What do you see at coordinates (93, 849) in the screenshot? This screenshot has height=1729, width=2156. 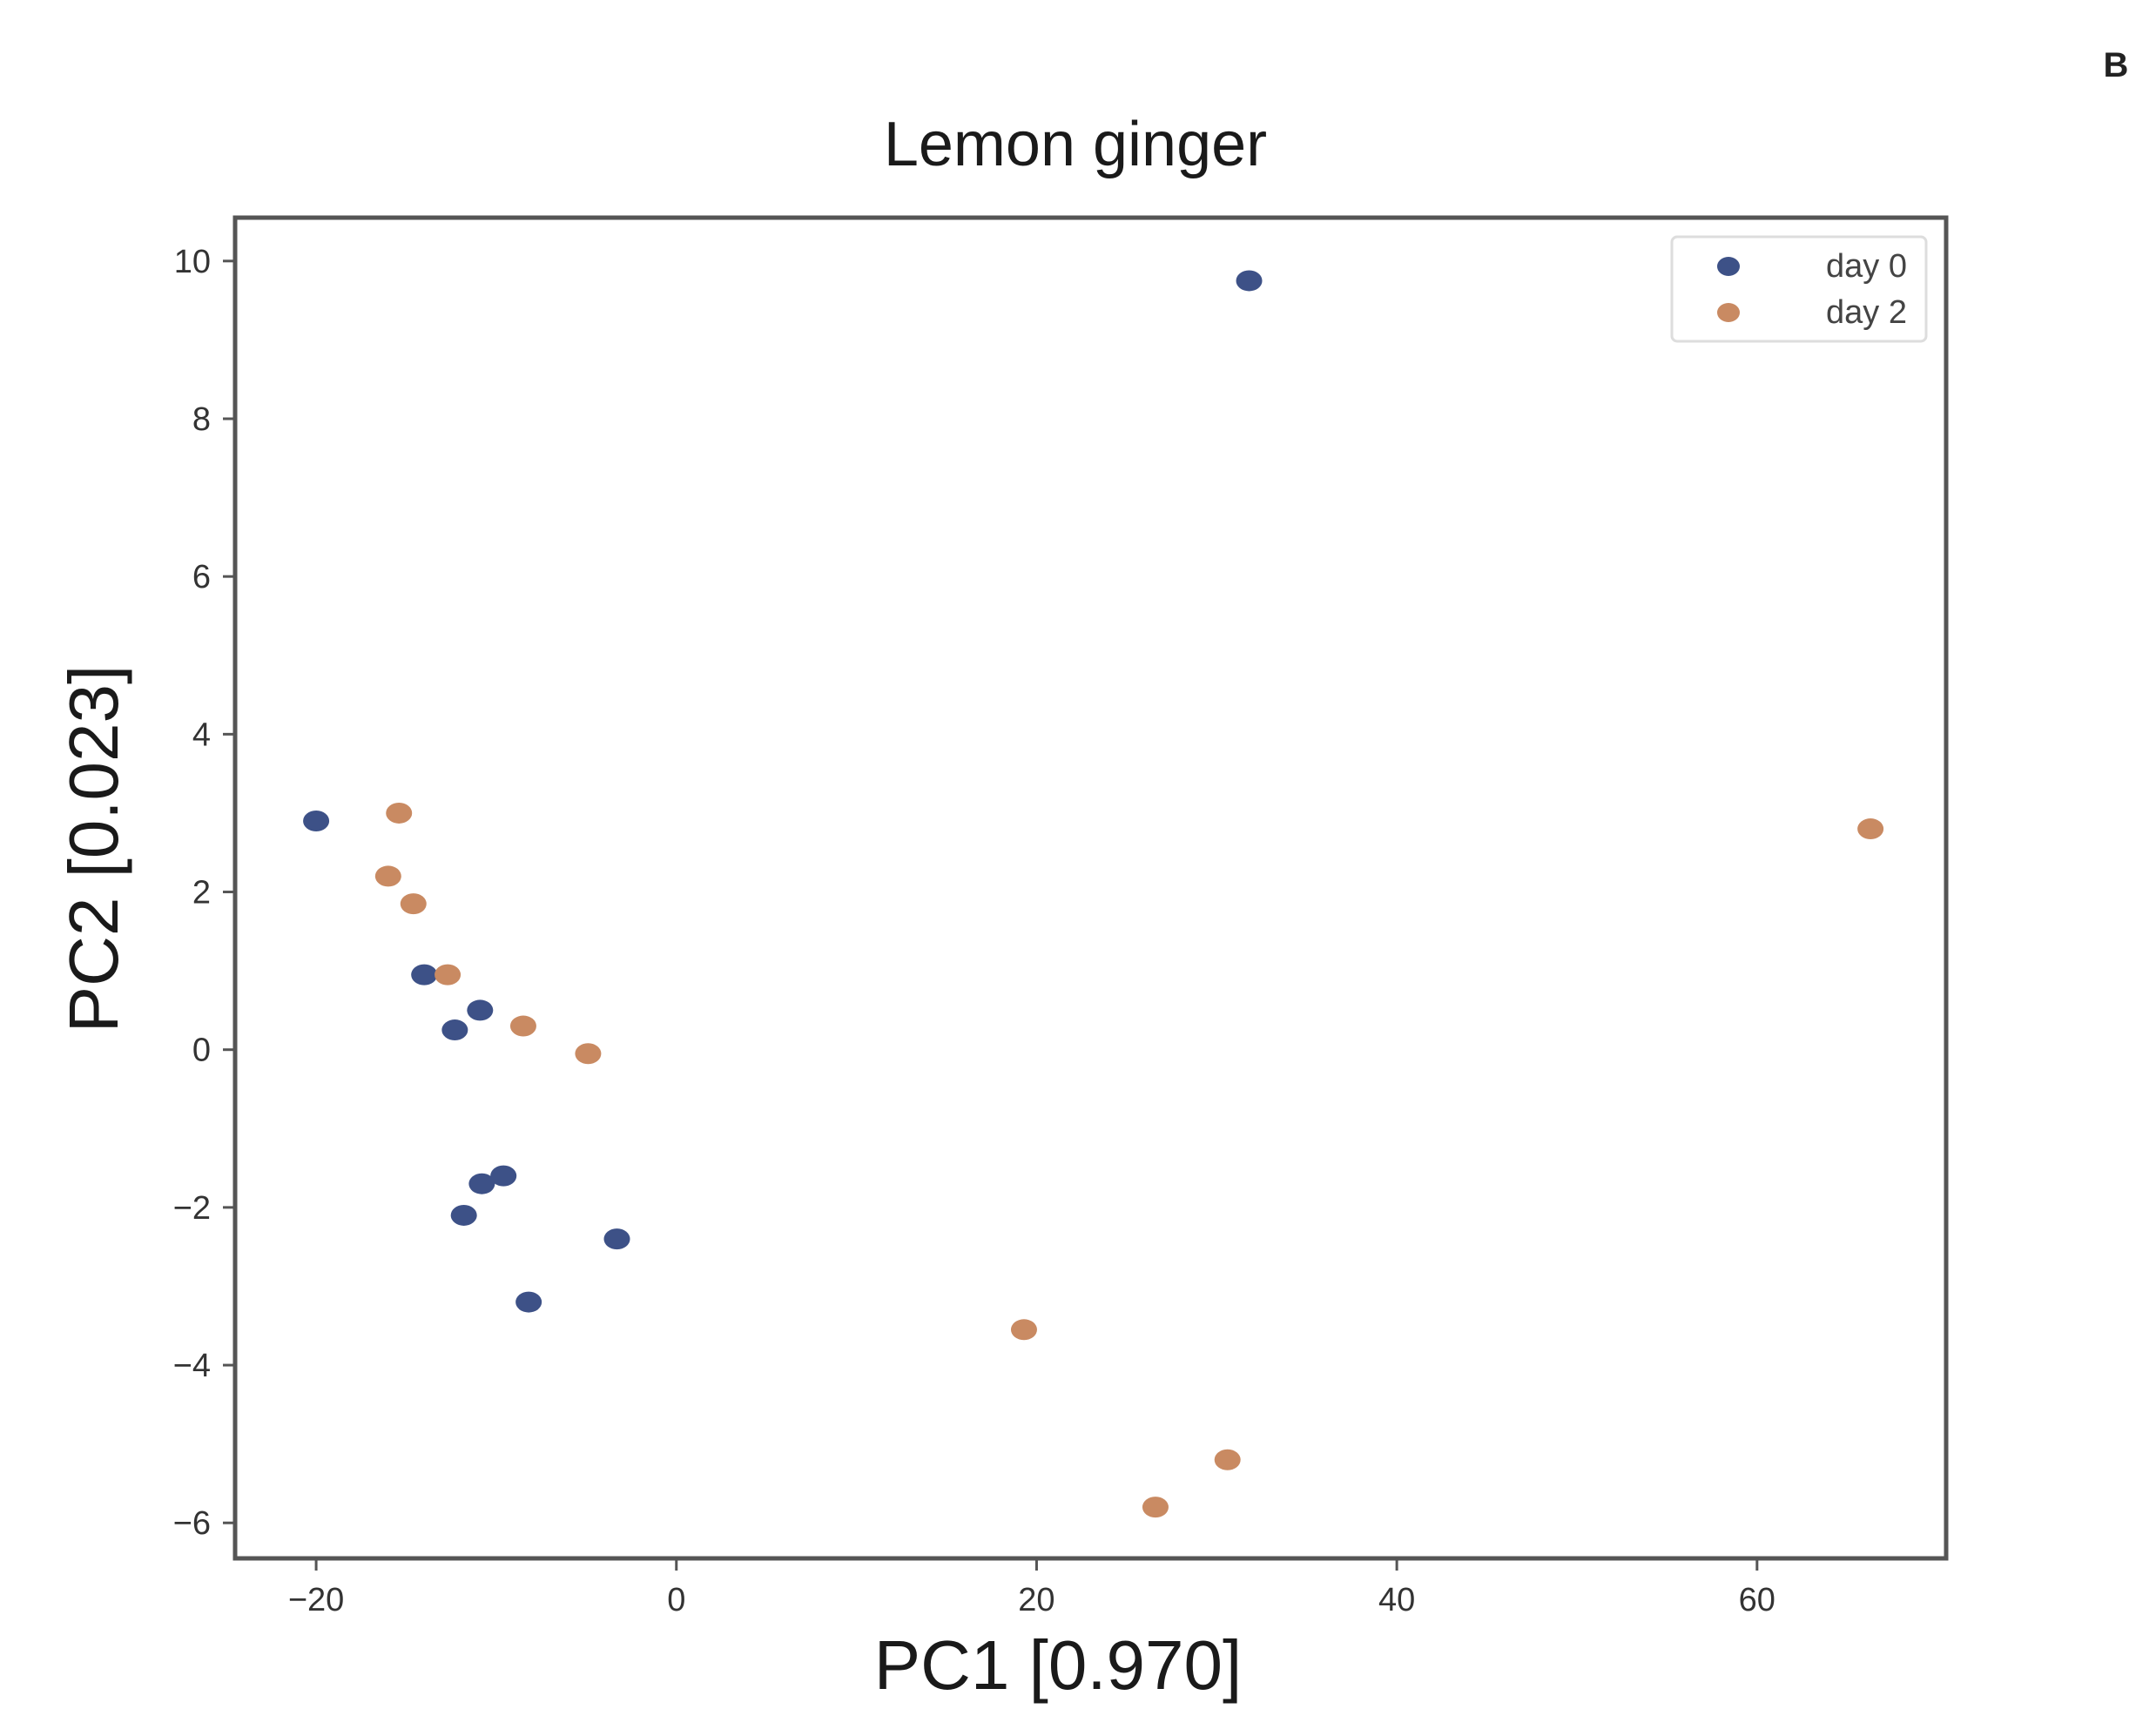 I see `y-axis-title: PC2 [0.023]` at bounding box center [93, 849].